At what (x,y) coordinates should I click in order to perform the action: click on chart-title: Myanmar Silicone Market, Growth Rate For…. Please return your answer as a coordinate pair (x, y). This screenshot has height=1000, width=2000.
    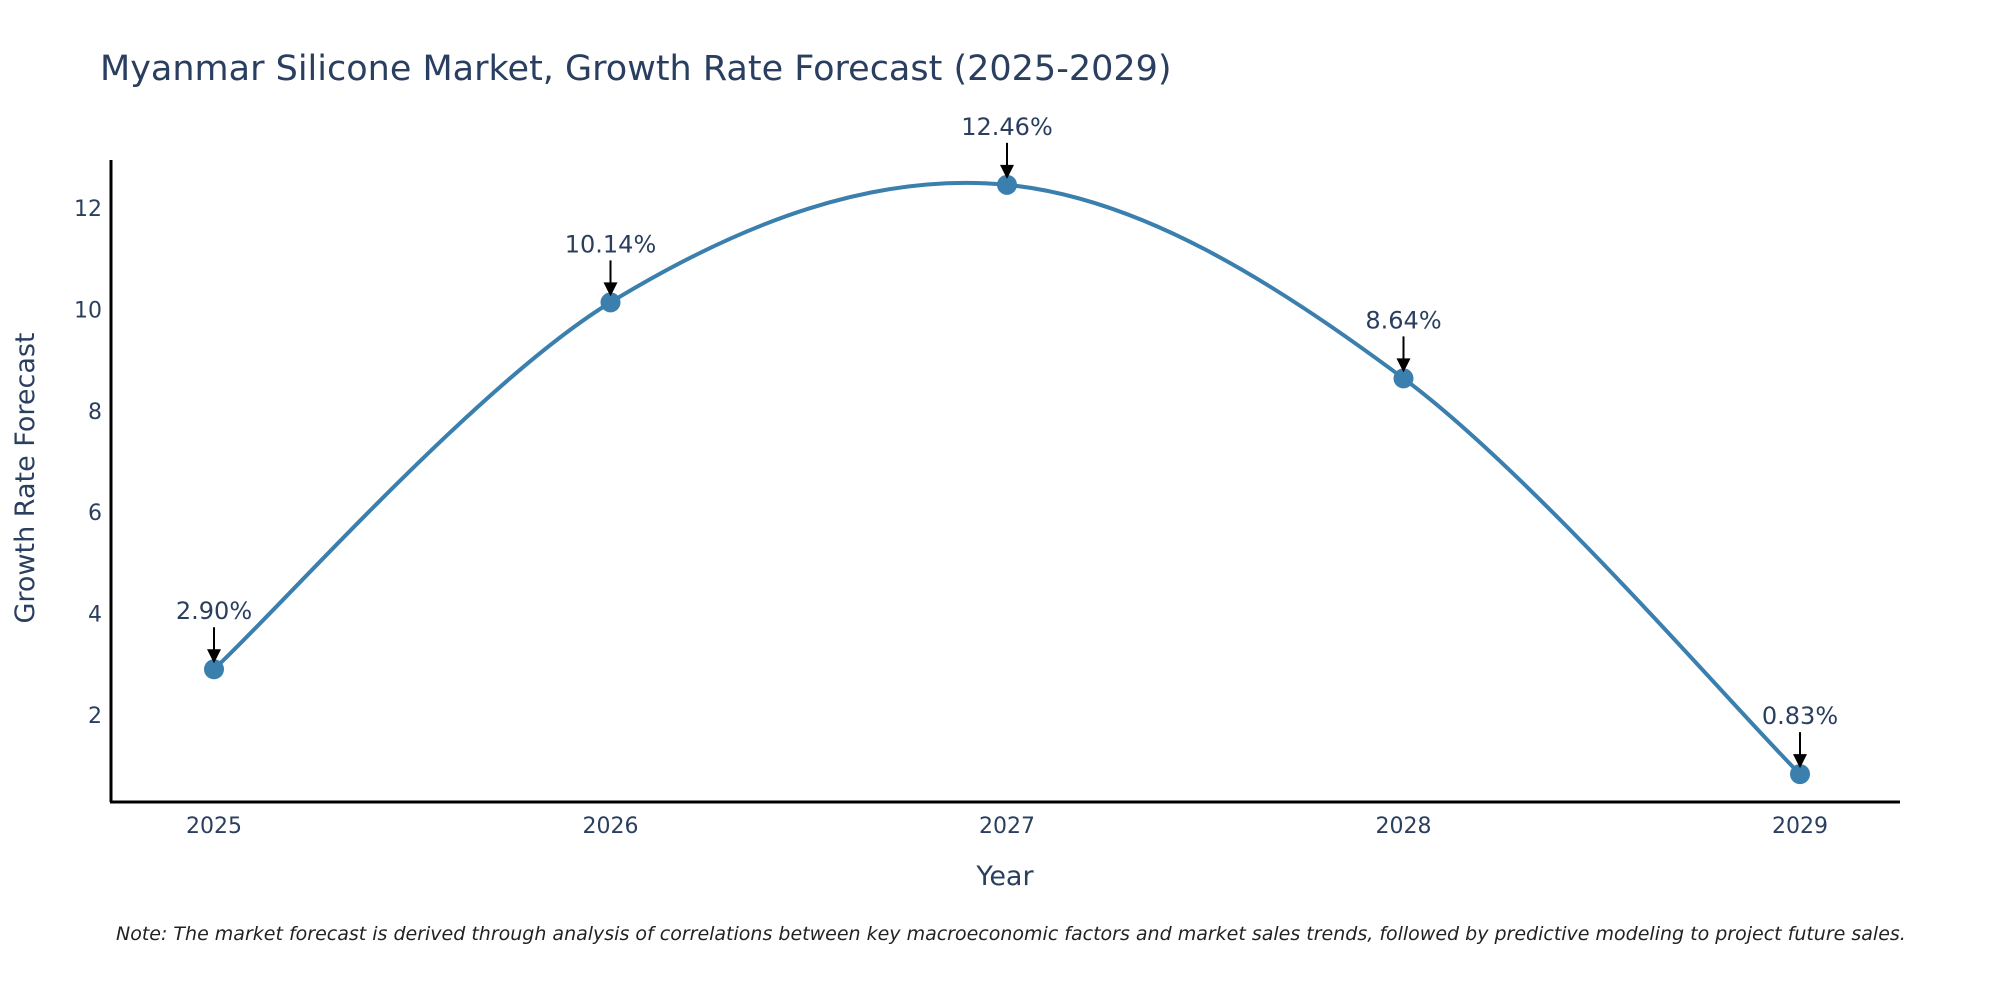
    Looking at the image, I should click on (636, 69).